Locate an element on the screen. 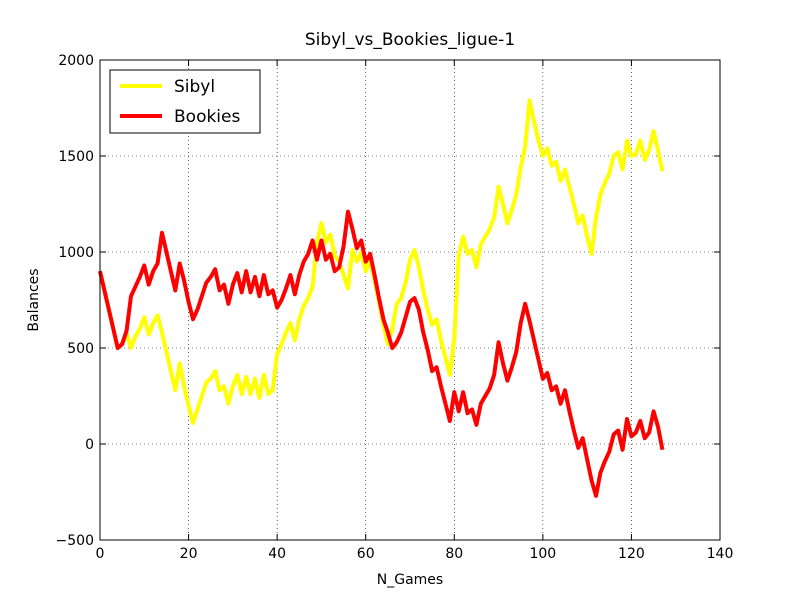 The height and width of the screenshot is (600, 800). x-axis-label: N_Games is located at coordinates (410, 580).